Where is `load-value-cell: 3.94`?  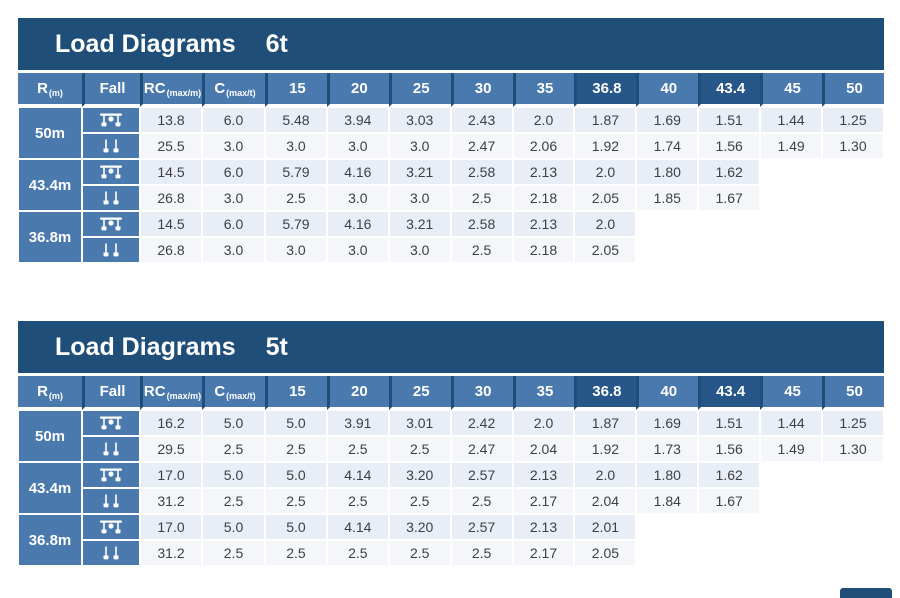 load-value-cell: 3.94 is located at coordinates (357, 120).